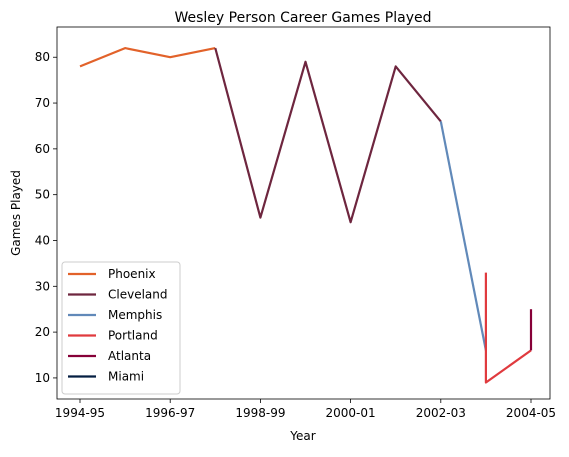 Image resolution: width=569 pixels, height=457 pixels. What do you see at coordinates (351, 413) in the screenshot?
I see `x-tick-label: 2000-01` at bounding box center [351, 413].